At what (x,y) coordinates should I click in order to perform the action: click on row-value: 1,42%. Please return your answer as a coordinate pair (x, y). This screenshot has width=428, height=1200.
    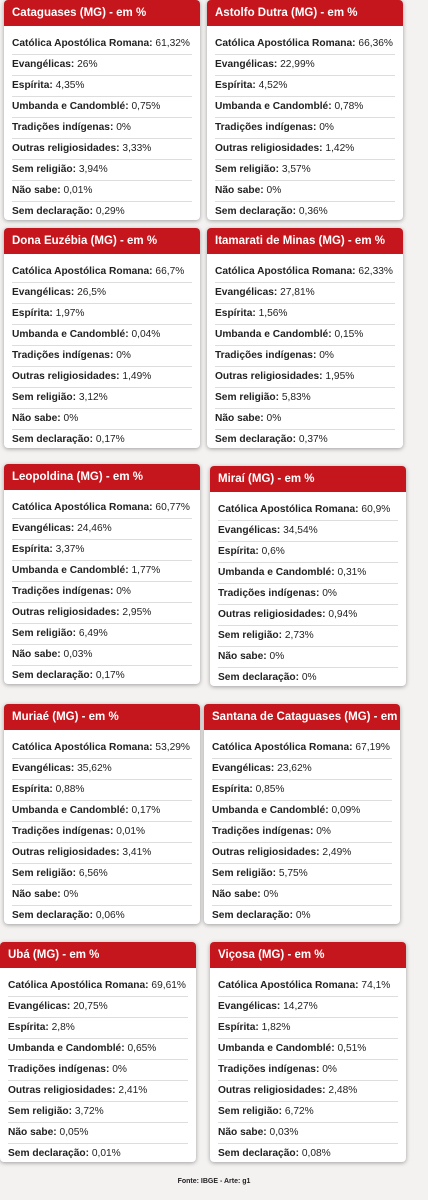
    Looking at the image, I should click on (340, 148).